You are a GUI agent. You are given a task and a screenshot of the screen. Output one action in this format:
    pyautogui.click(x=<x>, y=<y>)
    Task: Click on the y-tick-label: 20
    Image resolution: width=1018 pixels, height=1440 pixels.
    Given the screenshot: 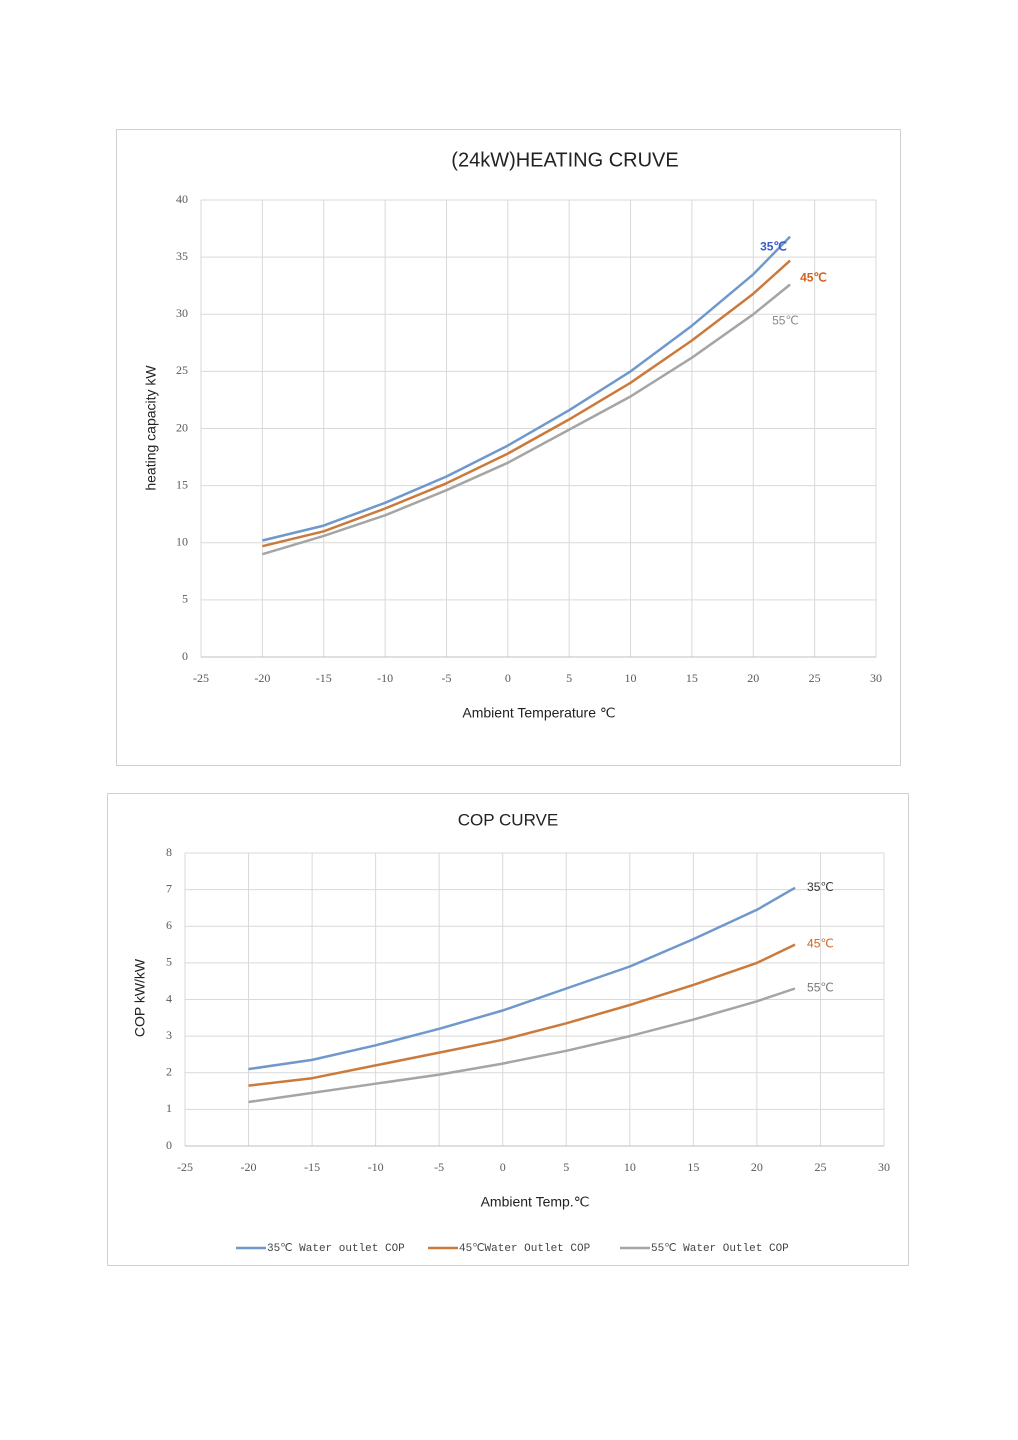 What is the action you would take?
    pyautogui.click(x=182, y=427)
    